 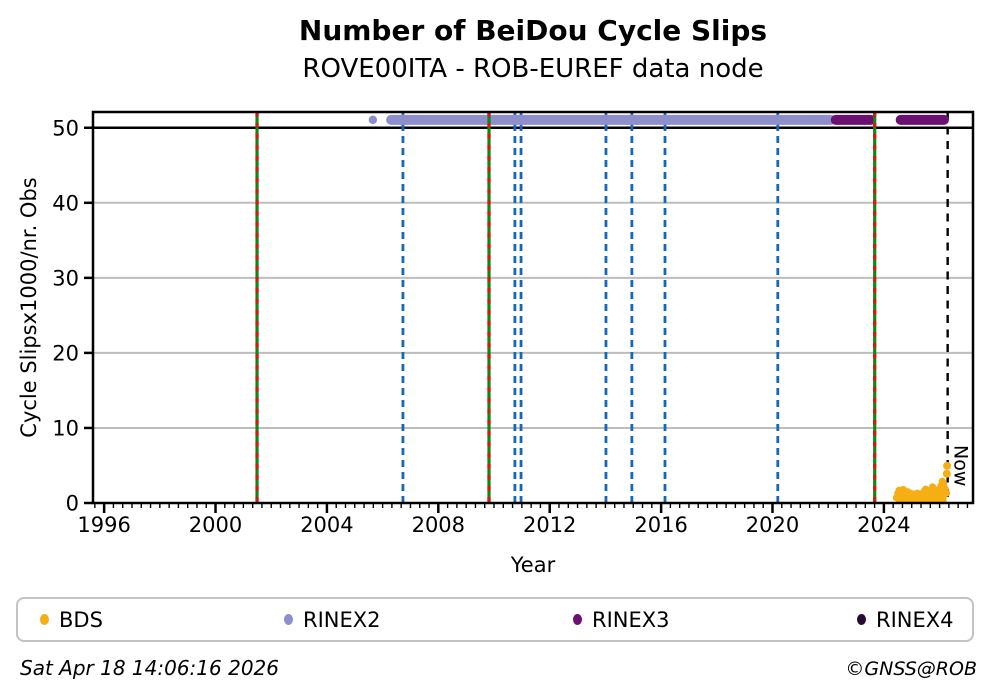 What do you see at coordinates (55, 316) in the screenshot?
I see `y-axis: 0 10 20 30 40 50 Cycle Slipsx1000/nr. Obs` at bounding box center [55, 316].